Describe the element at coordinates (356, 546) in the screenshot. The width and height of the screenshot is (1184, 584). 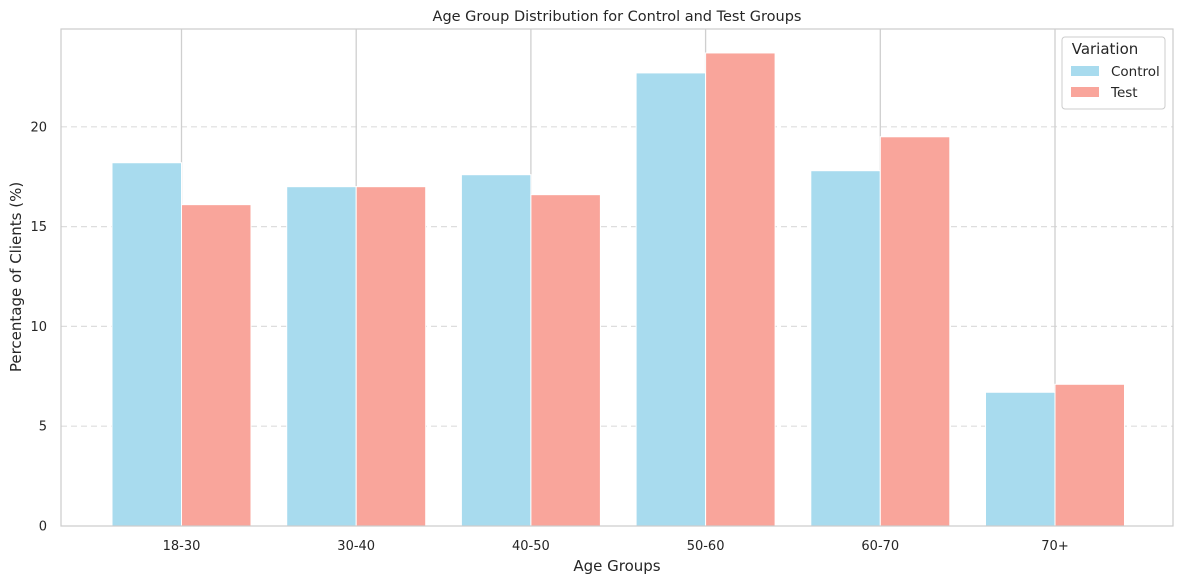
I see `x-tick-label: 30-40` at that location.